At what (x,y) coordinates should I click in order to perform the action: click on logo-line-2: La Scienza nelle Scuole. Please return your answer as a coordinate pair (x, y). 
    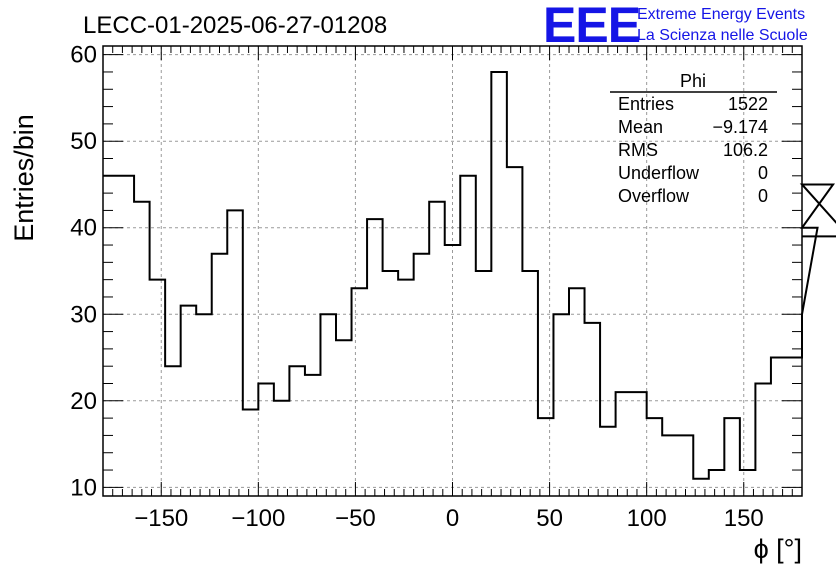
    Looking at the image, I should click on (722, 35).